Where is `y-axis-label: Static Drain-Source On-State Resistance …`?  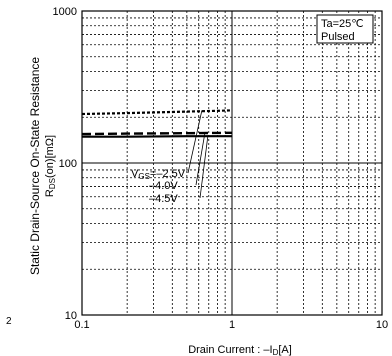
y-axis-label: Static Drain-Source On-State Resistance … is located at coordinates (42, 166).